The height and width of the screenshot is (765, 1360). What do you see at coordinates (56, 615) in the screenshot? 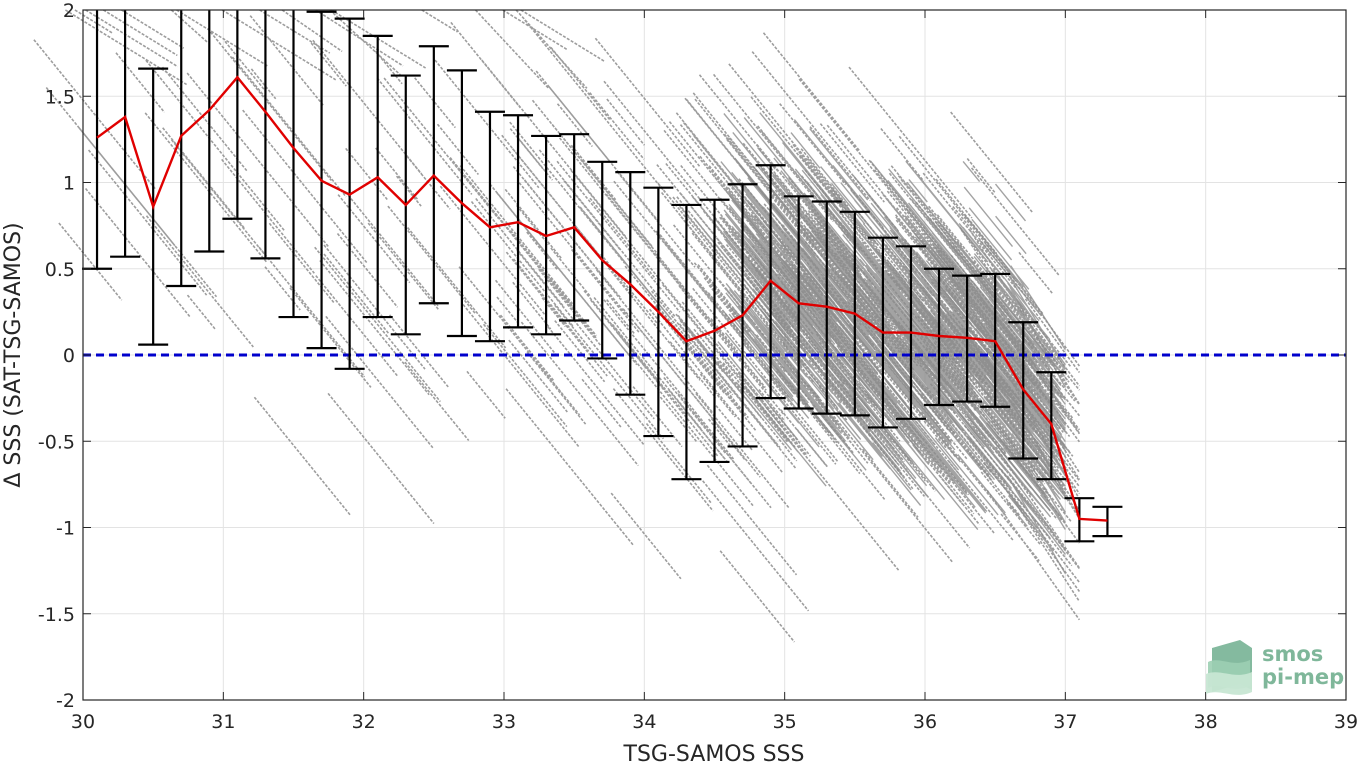
I see `y-tick-label: -1.5` at bounding box center [56, 615].